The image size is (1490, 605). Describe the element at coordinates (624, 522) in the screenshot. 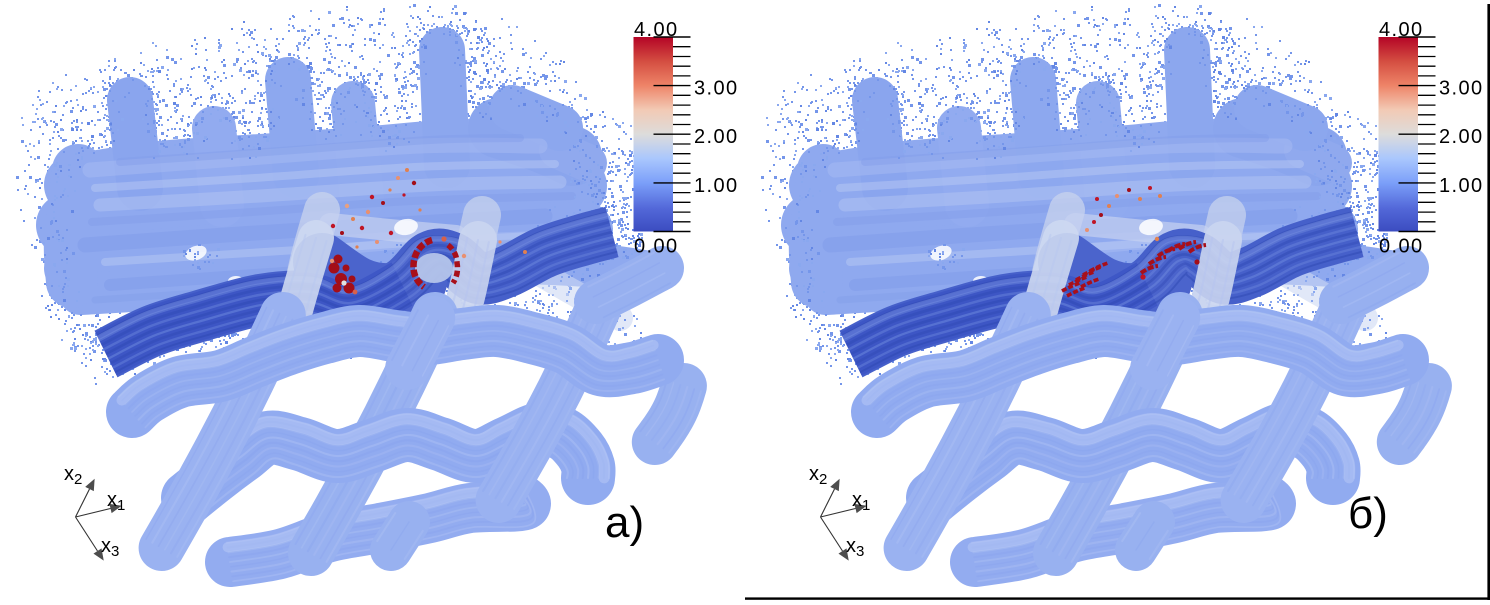

I see `svg-text: а)` at that location.